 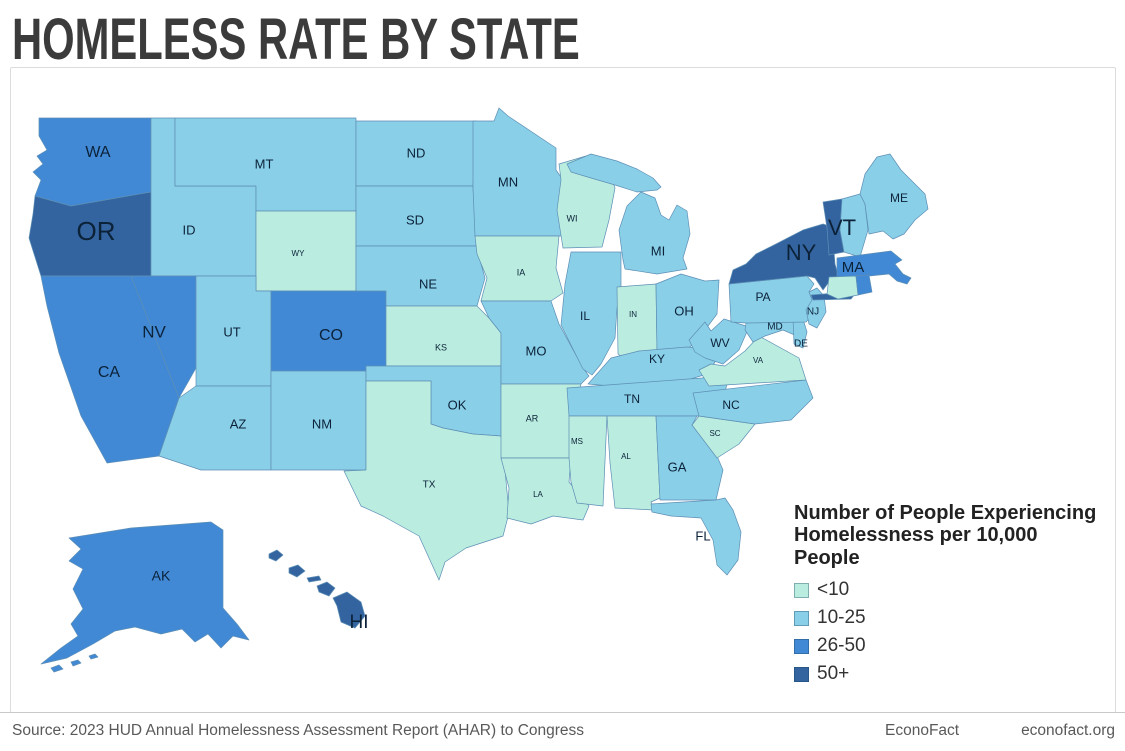 I want to click on state-IL, so click(x=591, y=313).